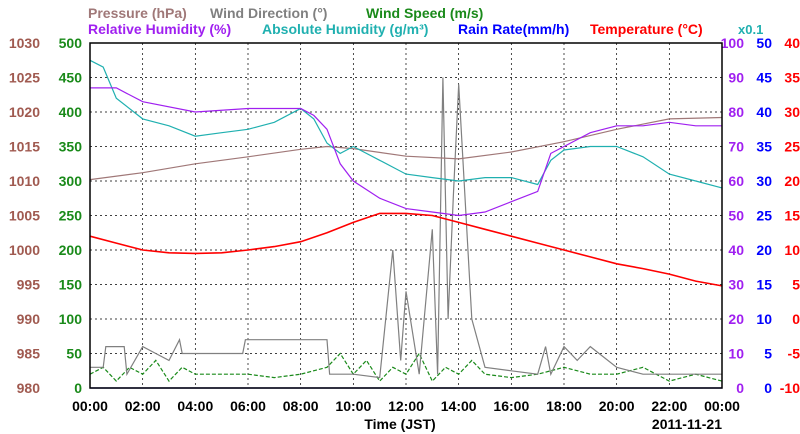 This screenshot has width=800, height=434. What do you see at coordinates (736, 78) in the screenshot?
I see `tick-humidity: 90` at bounding box center [736, 78].